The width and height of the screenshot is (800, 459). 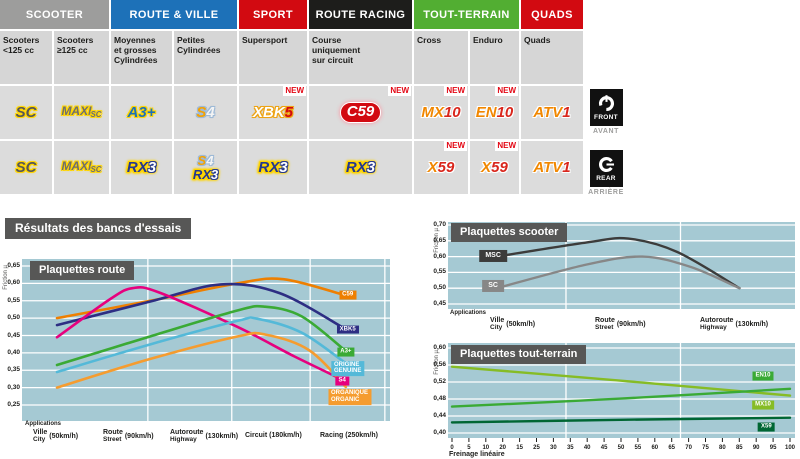 What do you see at coordinates (201, 345) in the screenshot?
I see `series-line-ORIGINE-GENUINE` at bounding box center [201, 345].